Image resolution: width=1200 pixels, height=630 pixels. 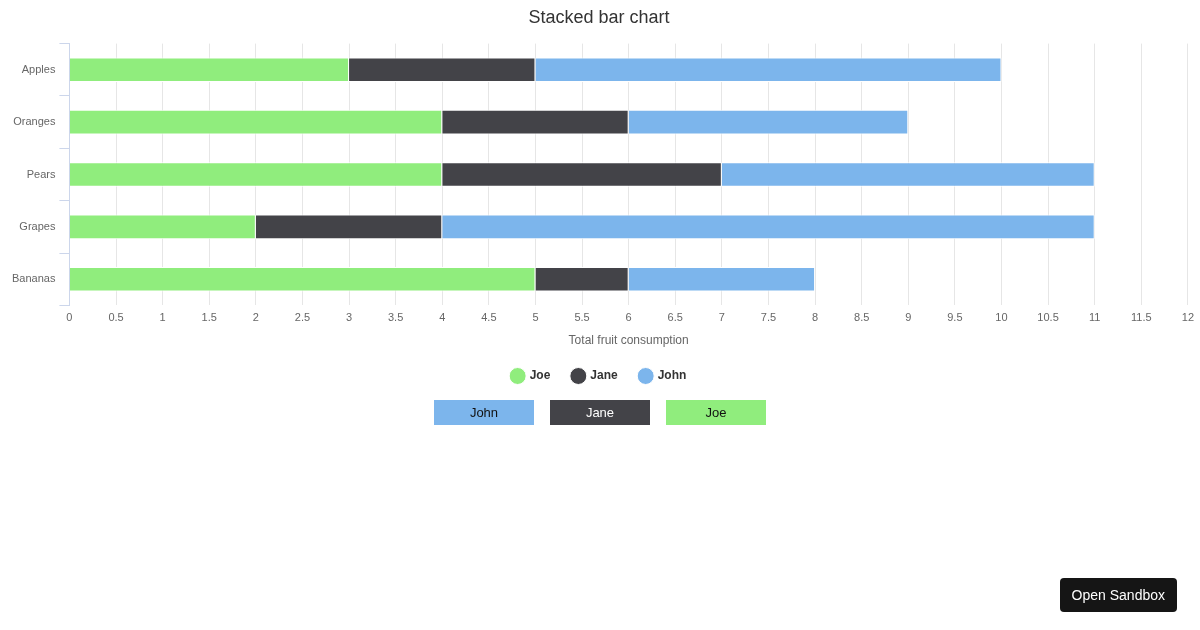 What do you see at coordinates (1094, 317) in the screenshot?
I see `x-tick-label: 11` at bounding box center [1094, 317].